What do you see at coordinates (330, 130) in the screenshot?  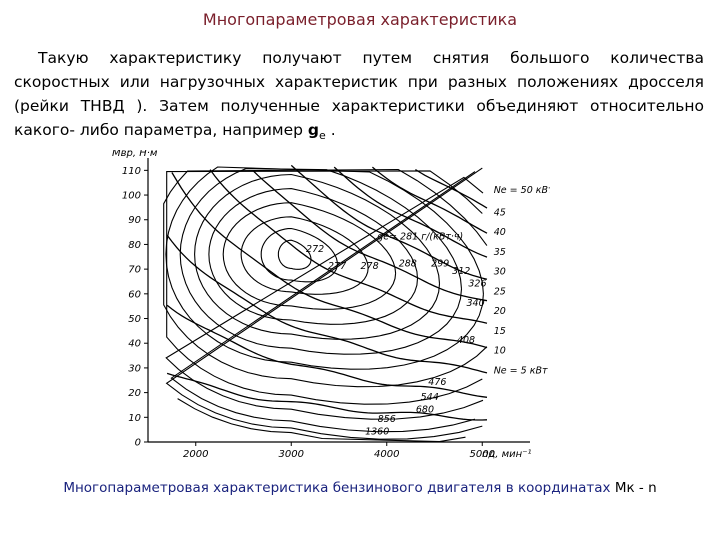 I see `description-tail: .` at bounding box center [330, 130].